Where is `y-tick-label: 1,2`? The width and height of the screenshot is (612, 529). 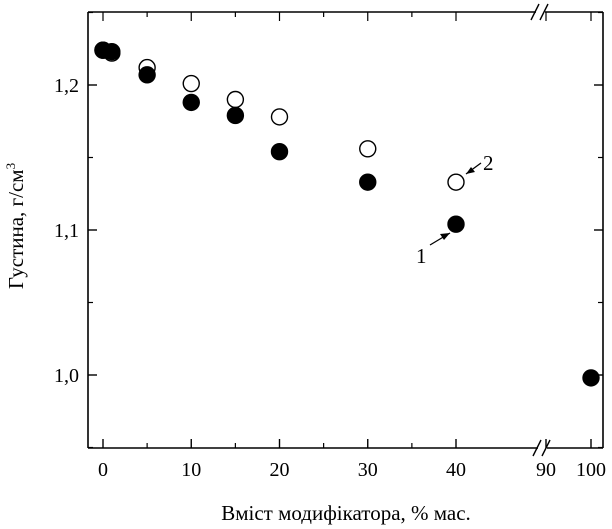 y-tick-label: 1,2 is located at coordinates (66, 86).